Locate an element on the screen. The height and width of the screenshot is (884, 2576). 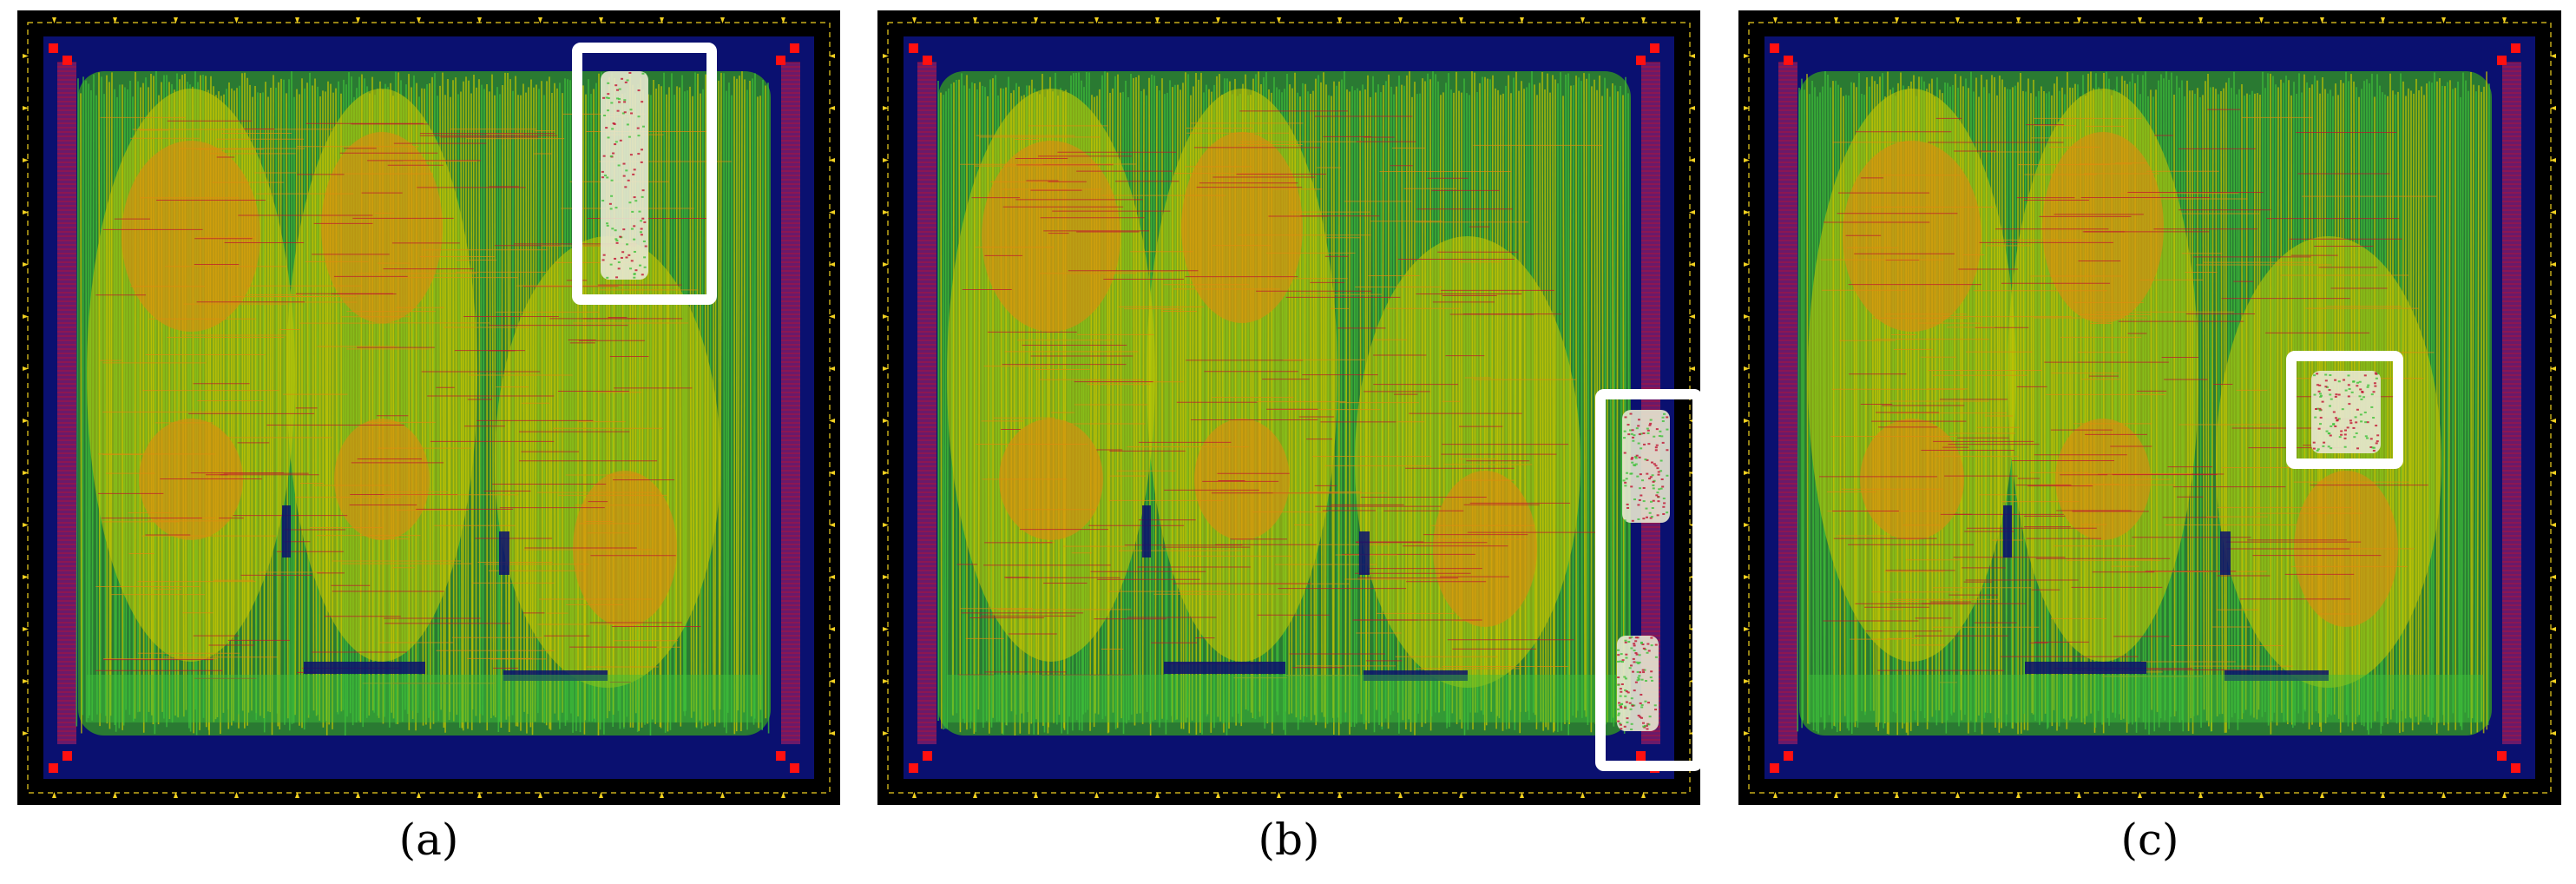
caption-b: (b) is located at coordinates (1289, 840).